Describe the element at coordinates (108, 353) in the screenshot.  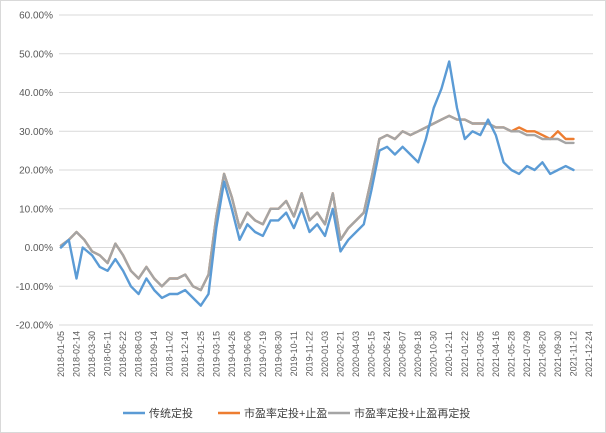
I see `x-tick-label: 2018-05-11` at that location.